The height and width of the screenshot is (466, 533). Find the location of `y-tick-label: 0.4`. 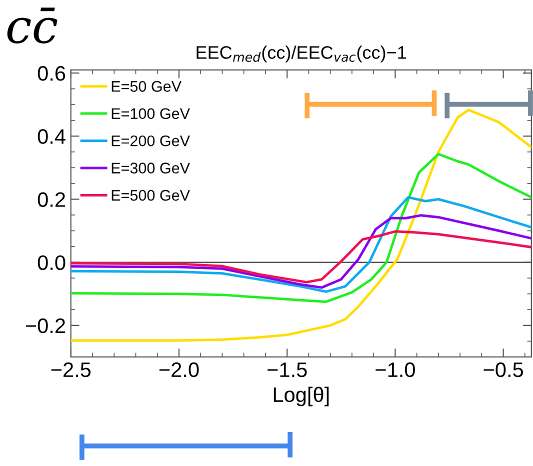

y-tick-label: 0.4 is located at coordinates (52, 136).